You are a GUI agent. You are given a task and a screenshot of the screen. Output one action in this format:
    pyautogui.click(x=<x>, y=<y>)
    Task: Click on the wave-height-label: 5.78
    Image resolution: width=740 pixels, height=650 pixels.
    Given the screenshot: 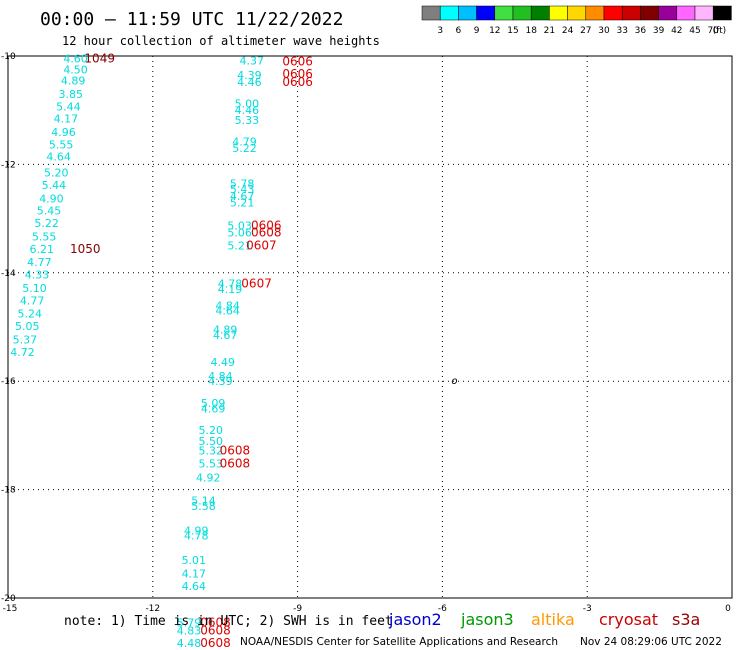 What is the action you would take?
    pyautogui.click(x=242, y=183)
    